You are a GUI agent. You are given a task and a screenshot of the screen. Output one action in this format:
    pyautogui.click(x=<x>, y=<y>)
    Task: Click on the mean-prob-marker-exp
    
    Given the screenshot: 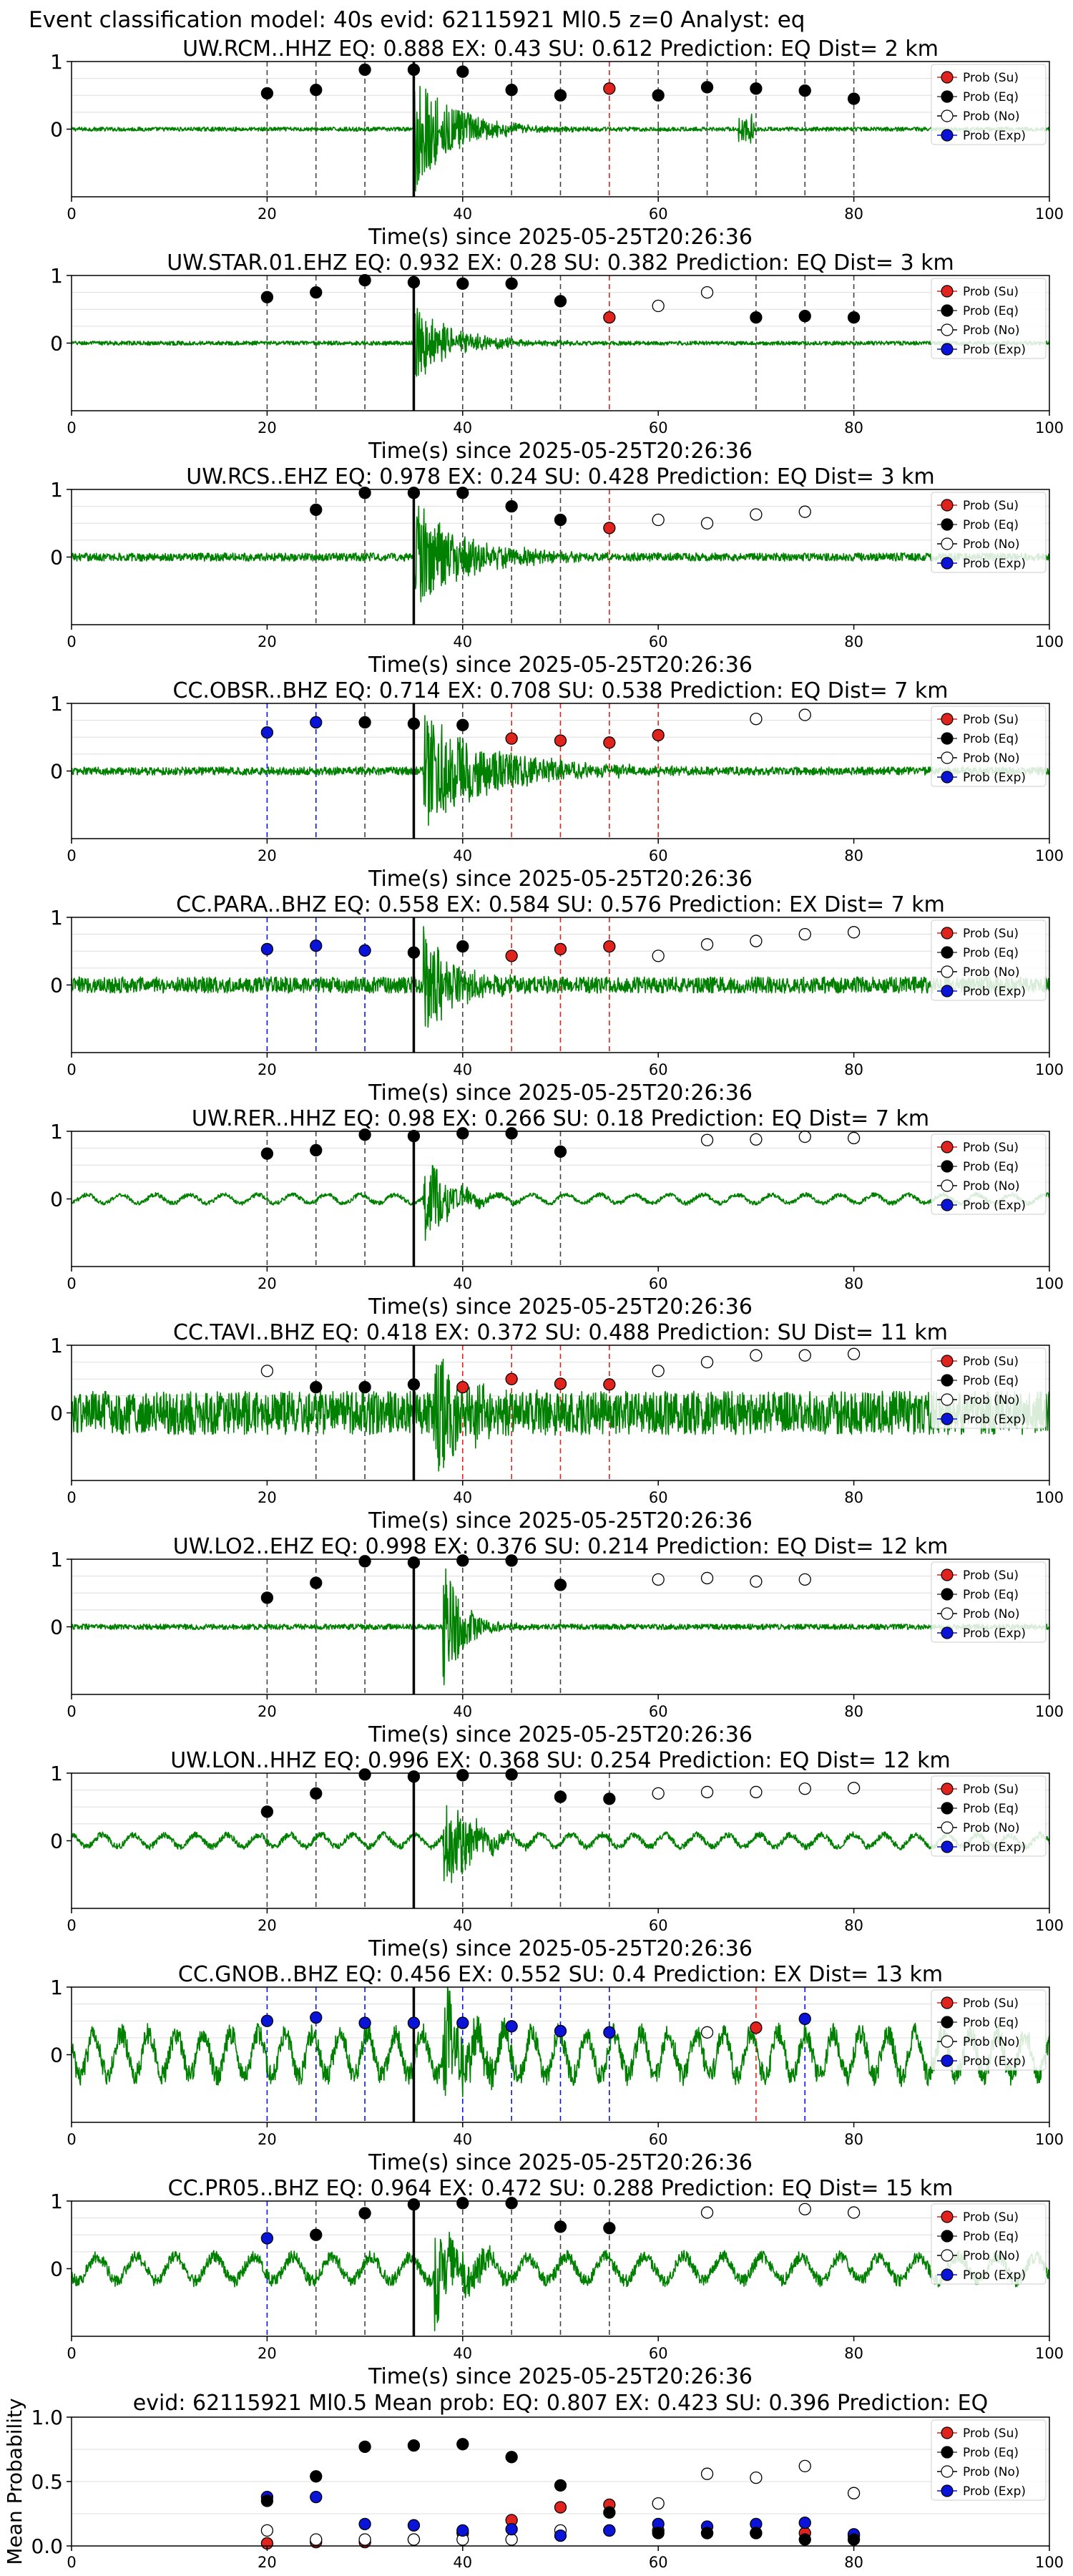 What is the action you would take?
    pyautogui.click(x=316, y=2497)
    